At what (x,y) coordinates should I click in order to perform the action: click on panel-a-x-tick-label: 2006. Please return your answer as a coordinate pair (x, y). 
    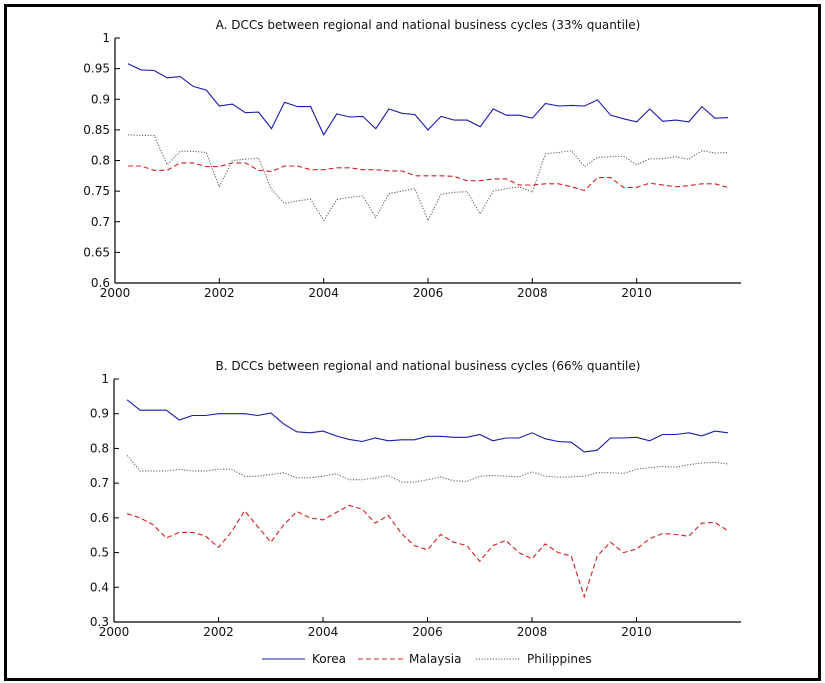
    Looking at the image, I should click on (428, 293).